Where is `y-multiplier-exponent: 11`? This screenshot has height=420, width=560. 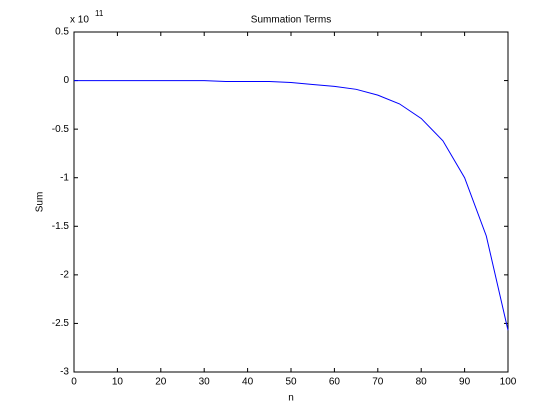
y-multiplier-exponent: 11 is located at coordinates (99, 13).